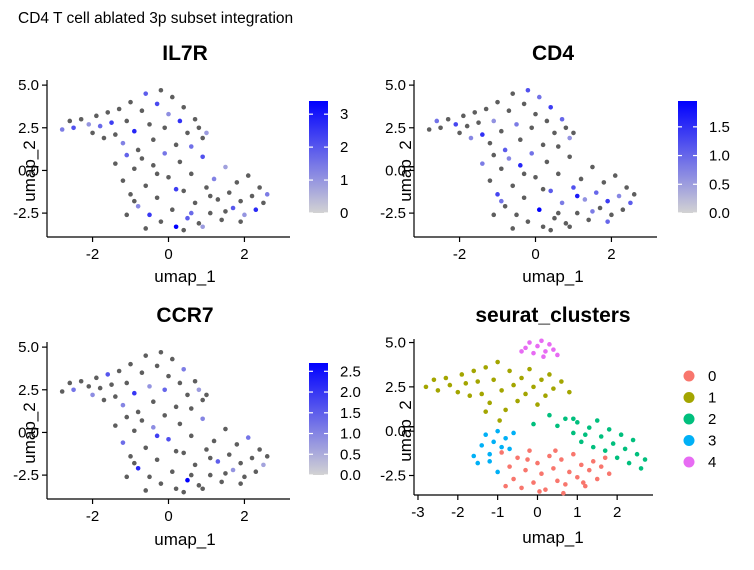  Describe the element at coordinates (719, 156) in the screenshot. I see `colorbar-tick-label: 1.0` at that location.